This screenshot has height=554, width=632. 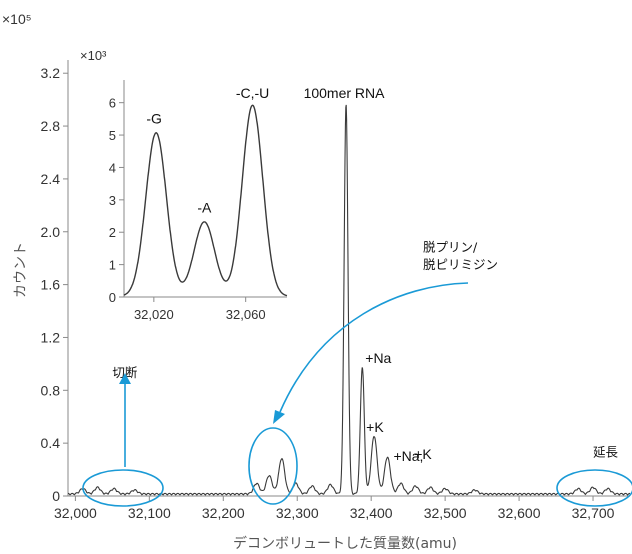 What do you see at coordinates (204, 208) in the screenshot?
I see `inset-peak-label: -A` at bounding box center [204, 208].